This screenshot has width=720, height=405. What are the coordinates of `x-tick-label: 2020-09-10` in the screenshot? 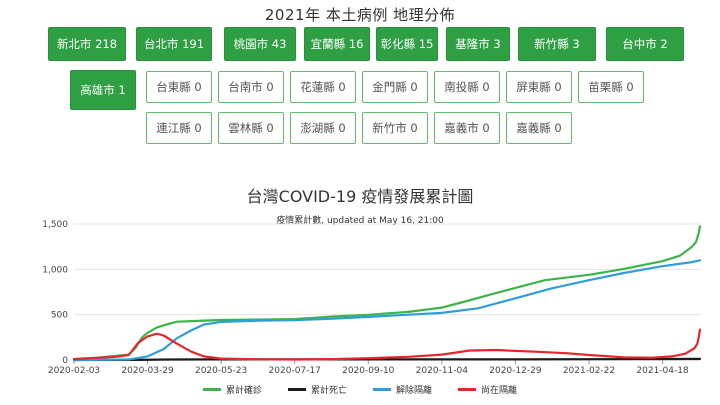 It's located at (368, 371).